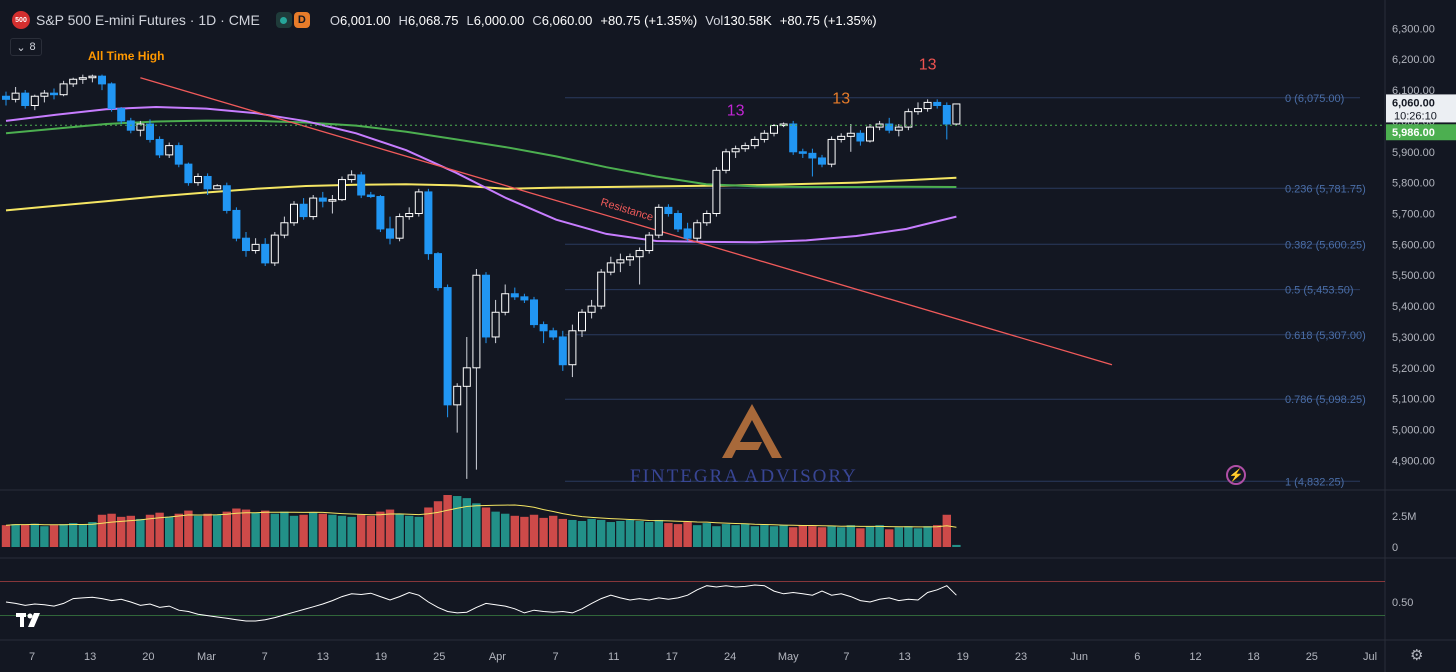  Describe the element at coordinates (301, 20) in the screenshot. I see `delayed-badge: D` at that location.